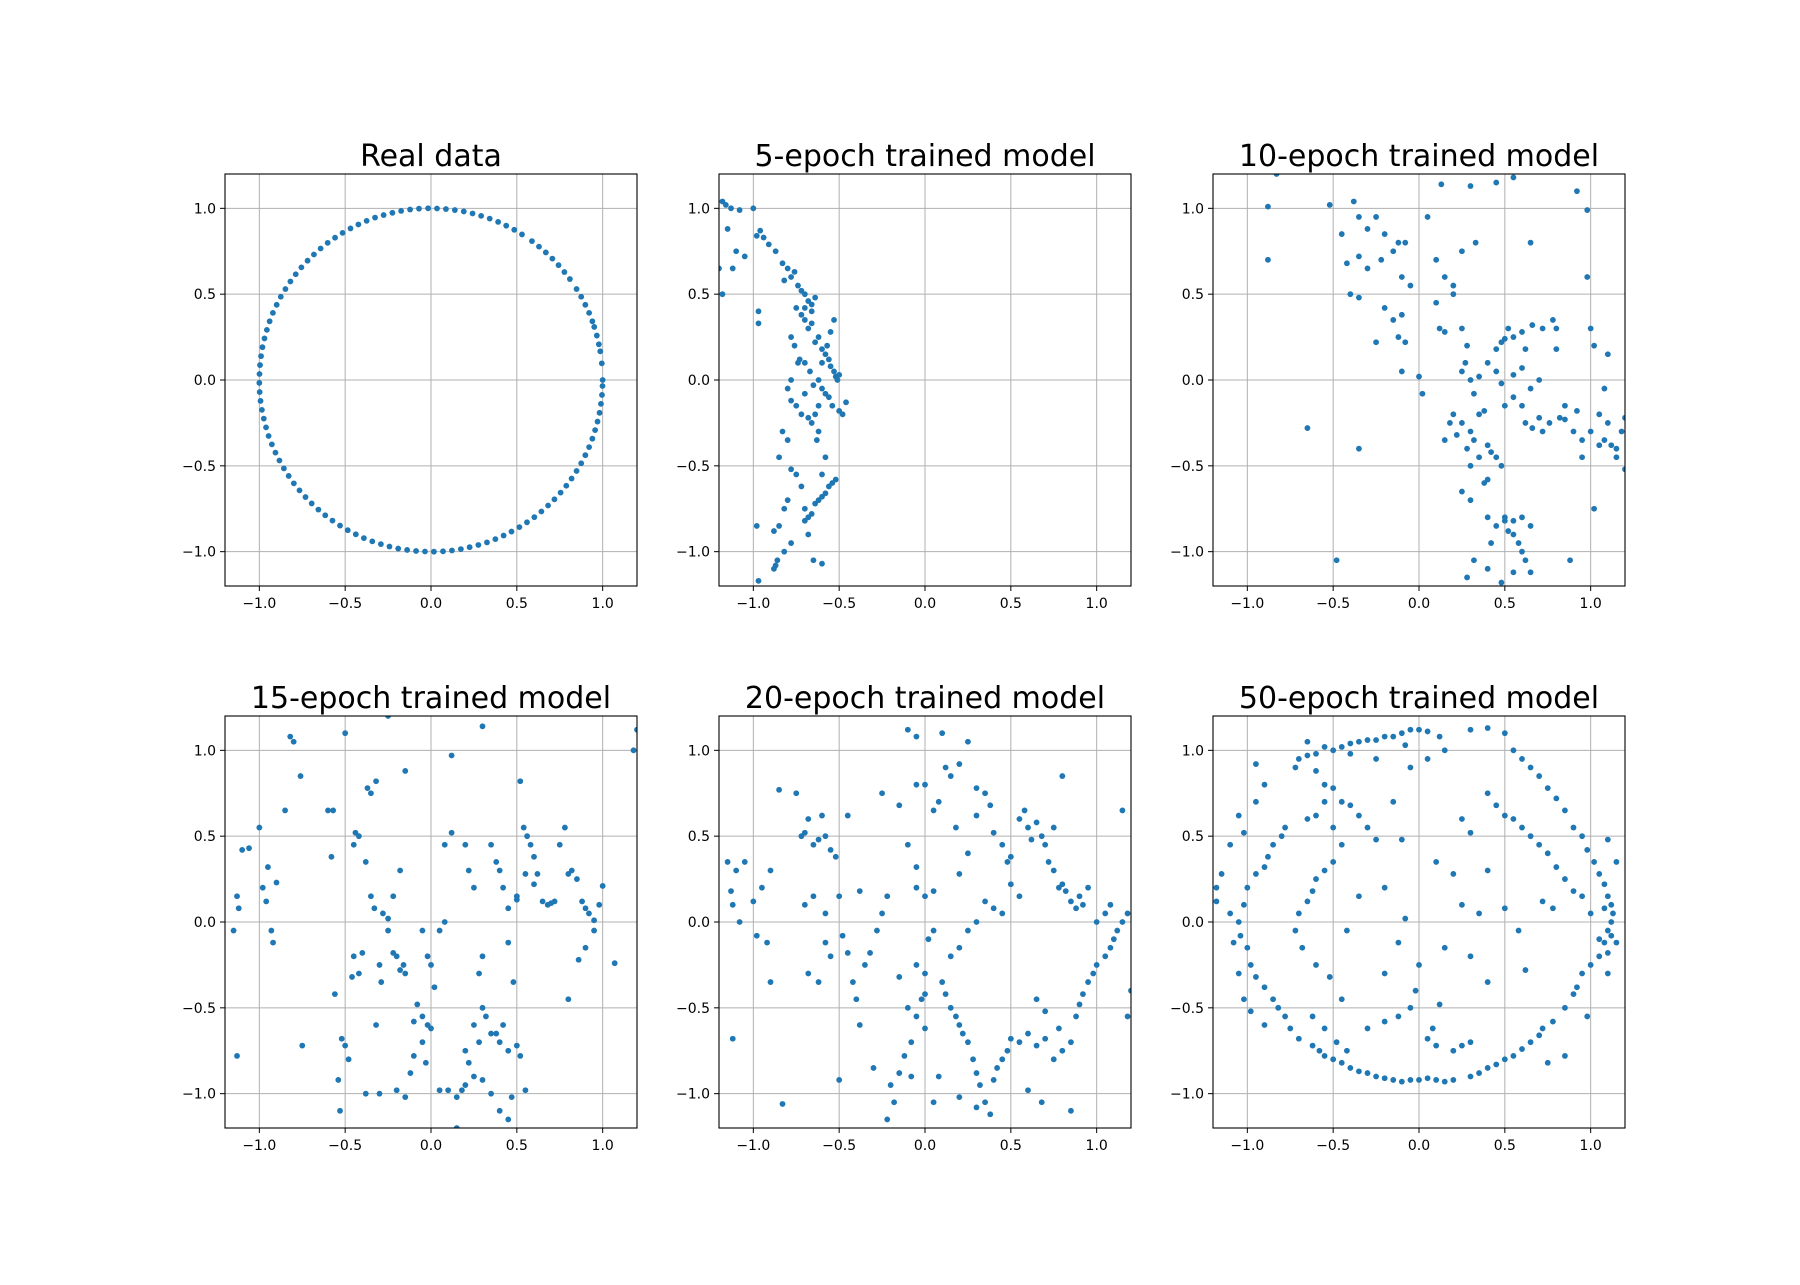  What do you see at coordinates (699, 923) in the screenshot?
I see `y-tick-label: 0.0` at bounding box center [699, 923].